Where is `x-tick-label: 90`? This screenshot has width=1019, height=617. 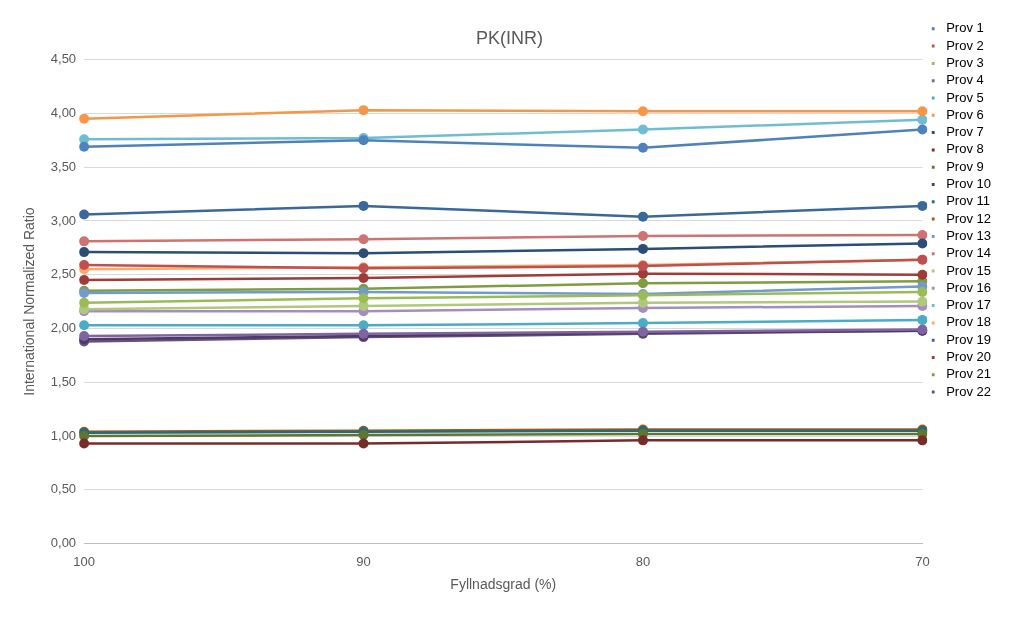
x-tick-label: 90 is located at coordinates (363, 561).